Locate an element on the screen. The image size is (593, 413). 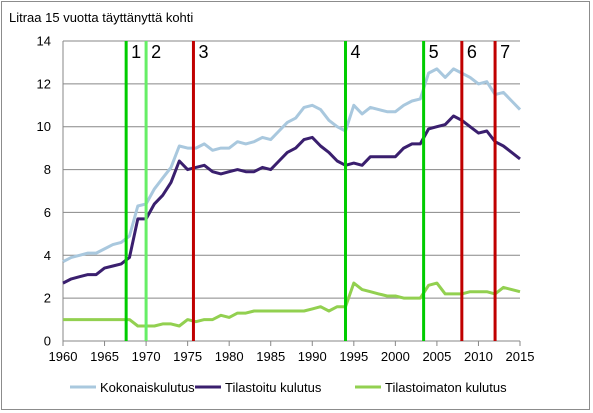
event-marker-label: 3 is located at coordinates (203, 52).